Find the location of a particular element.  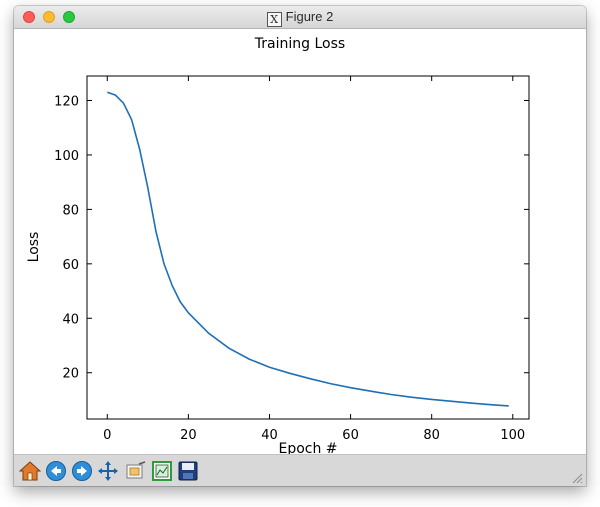

x-tick-label: 0 is located at coordinates (107, 435).